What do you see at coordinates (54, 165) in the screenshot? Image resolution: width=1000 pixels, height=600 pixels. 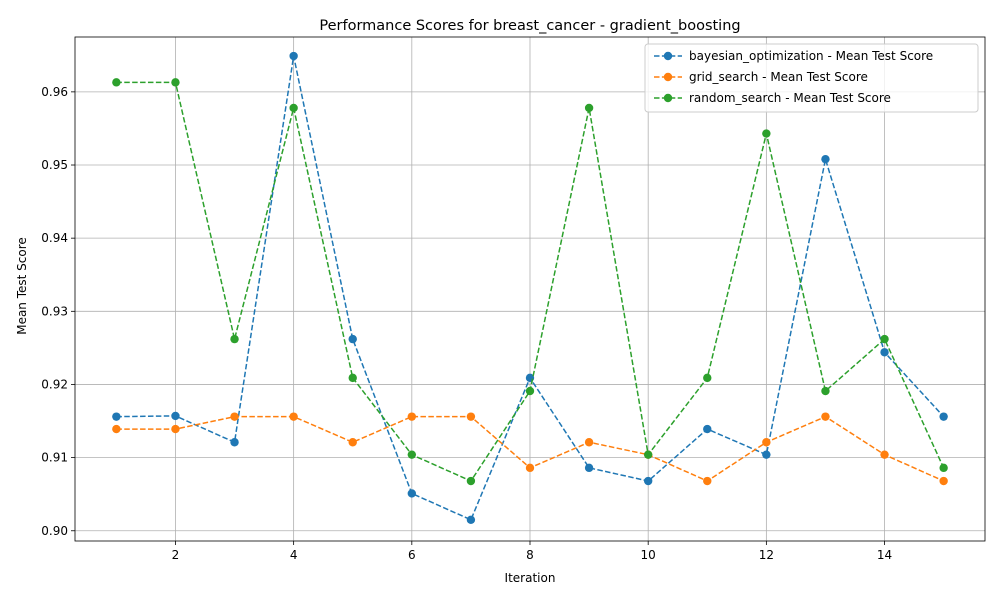 I see `y-tick-label: 0.95` at bounding box center [54, 165].